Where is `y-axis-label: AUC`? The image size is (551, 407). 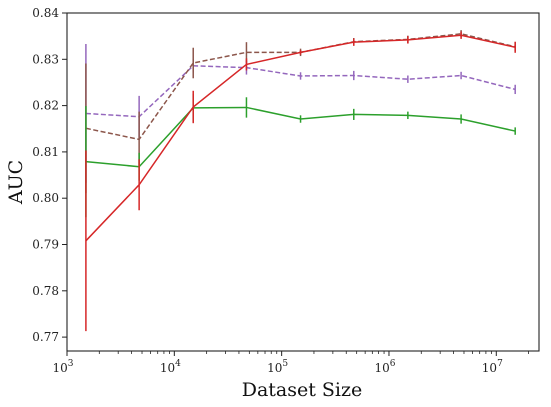 y-axis-label: AUC is located at coordinates (16, 182).